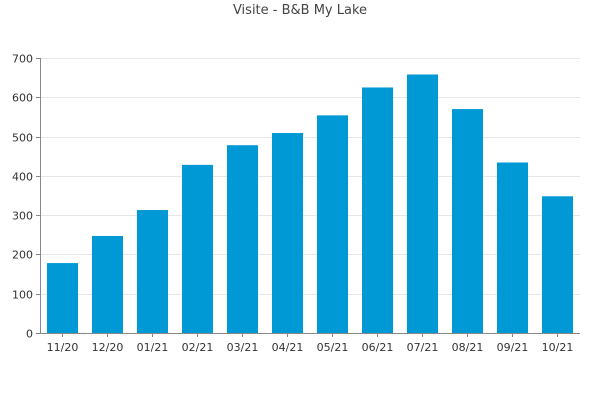 The height and width of the screenshot is (404, 600). What do you see at coordinates (558, 347) in the screenshot?
I see `x-tick-label: 10/21` at bounding box center [558, 347].